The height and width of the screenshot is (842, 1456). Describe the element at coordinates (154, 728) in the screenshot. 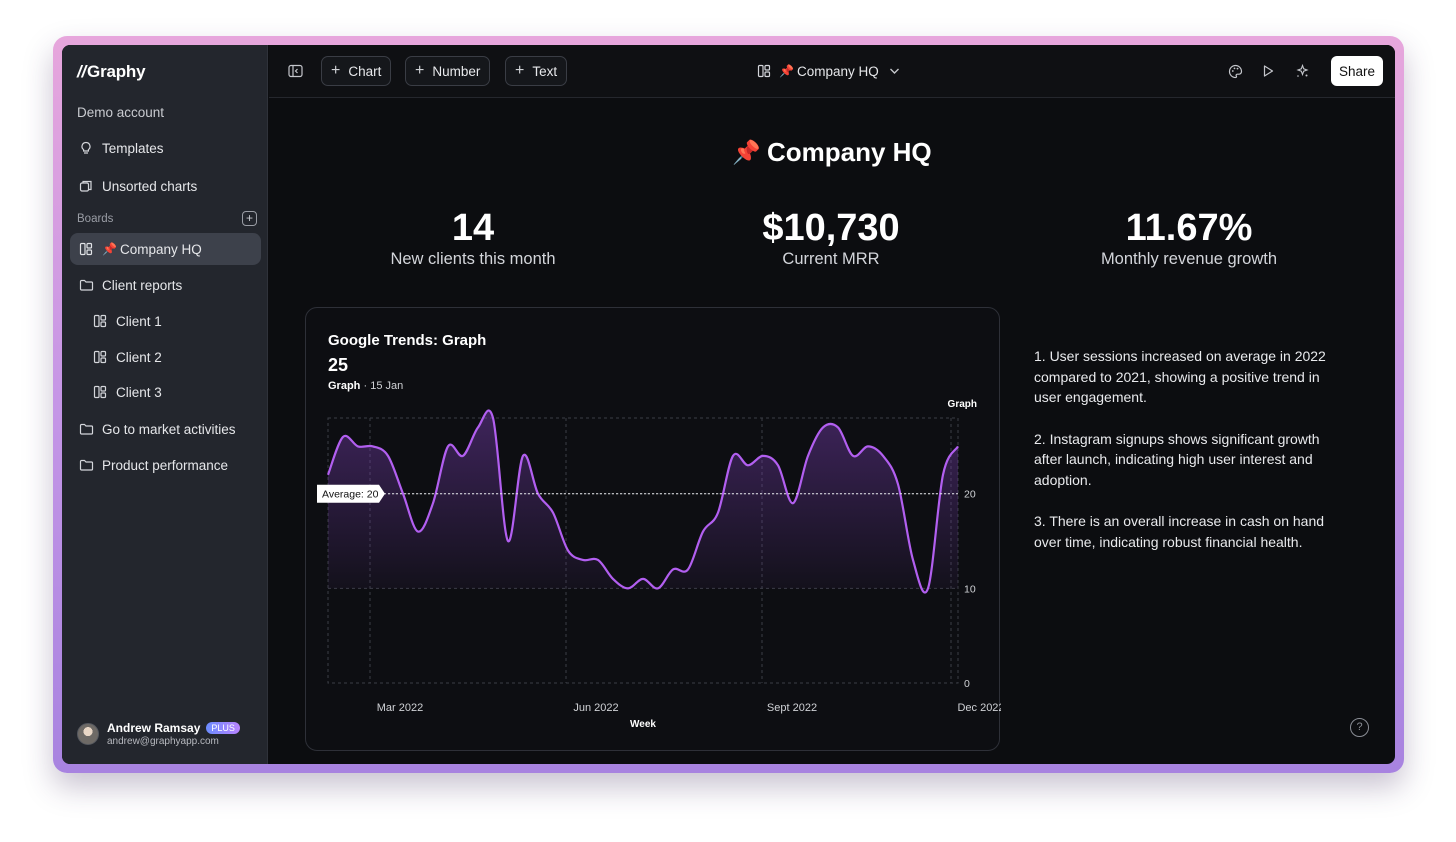

I see `user-name: Andrew Ramsay` at that location.